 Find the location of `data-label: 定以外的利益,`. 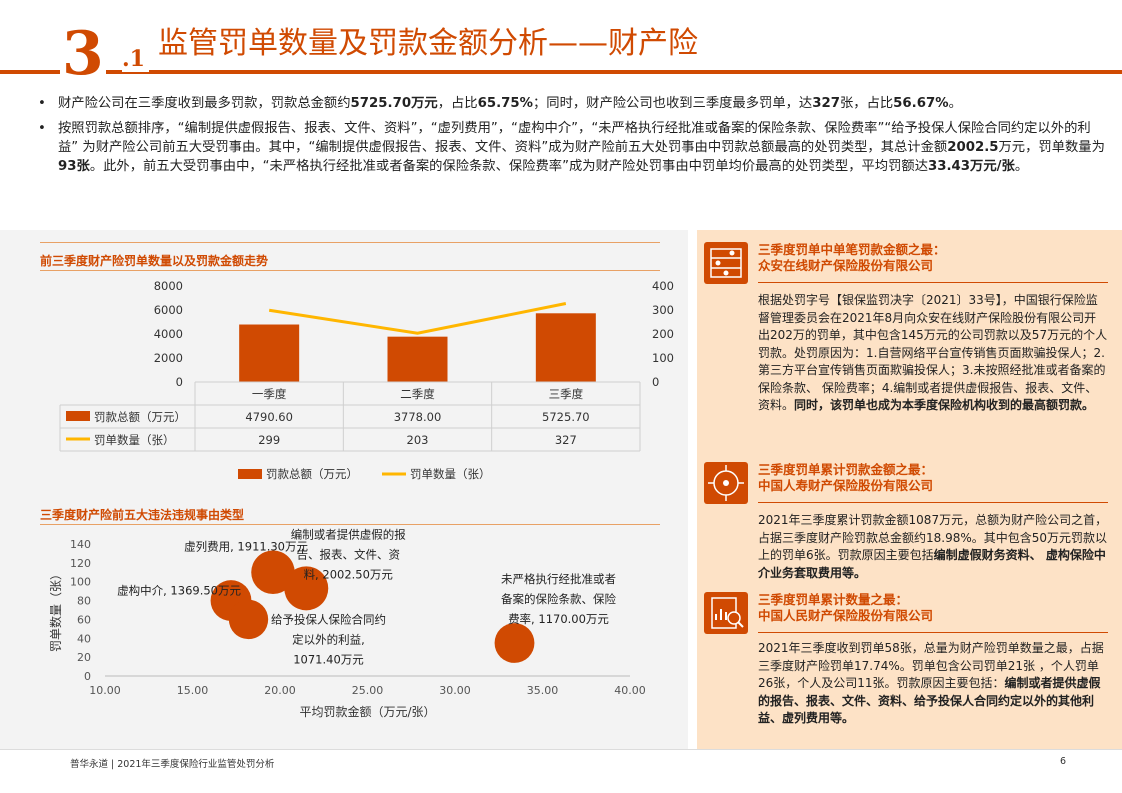

data-label: 定以外的利益, is located at coordinates (328, 639).